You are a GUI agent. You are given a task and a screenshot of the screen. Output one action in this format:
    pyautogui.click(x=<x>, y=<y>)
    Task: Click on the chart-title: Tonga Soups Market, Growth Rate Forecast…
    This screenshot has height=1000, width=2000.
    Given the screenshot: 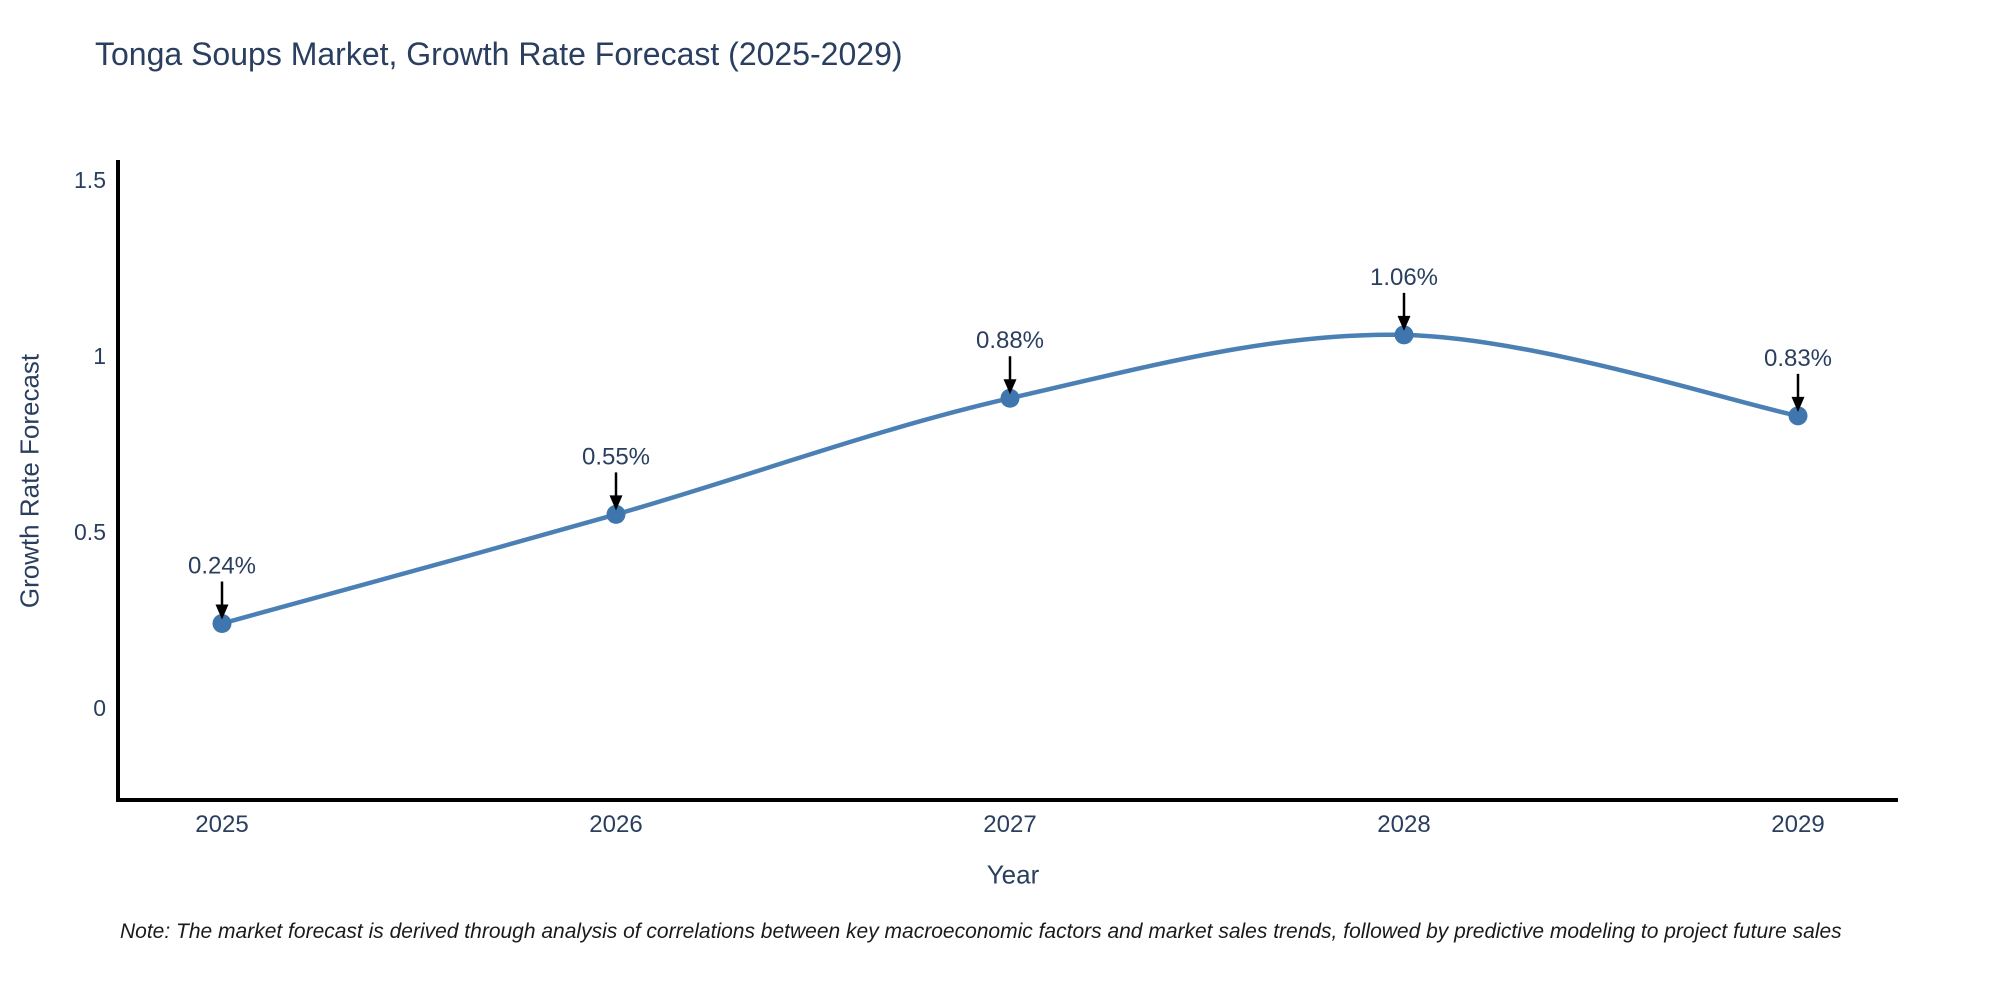 What is the action you would take?
    pyautogui.click(x=499, y=54)
    